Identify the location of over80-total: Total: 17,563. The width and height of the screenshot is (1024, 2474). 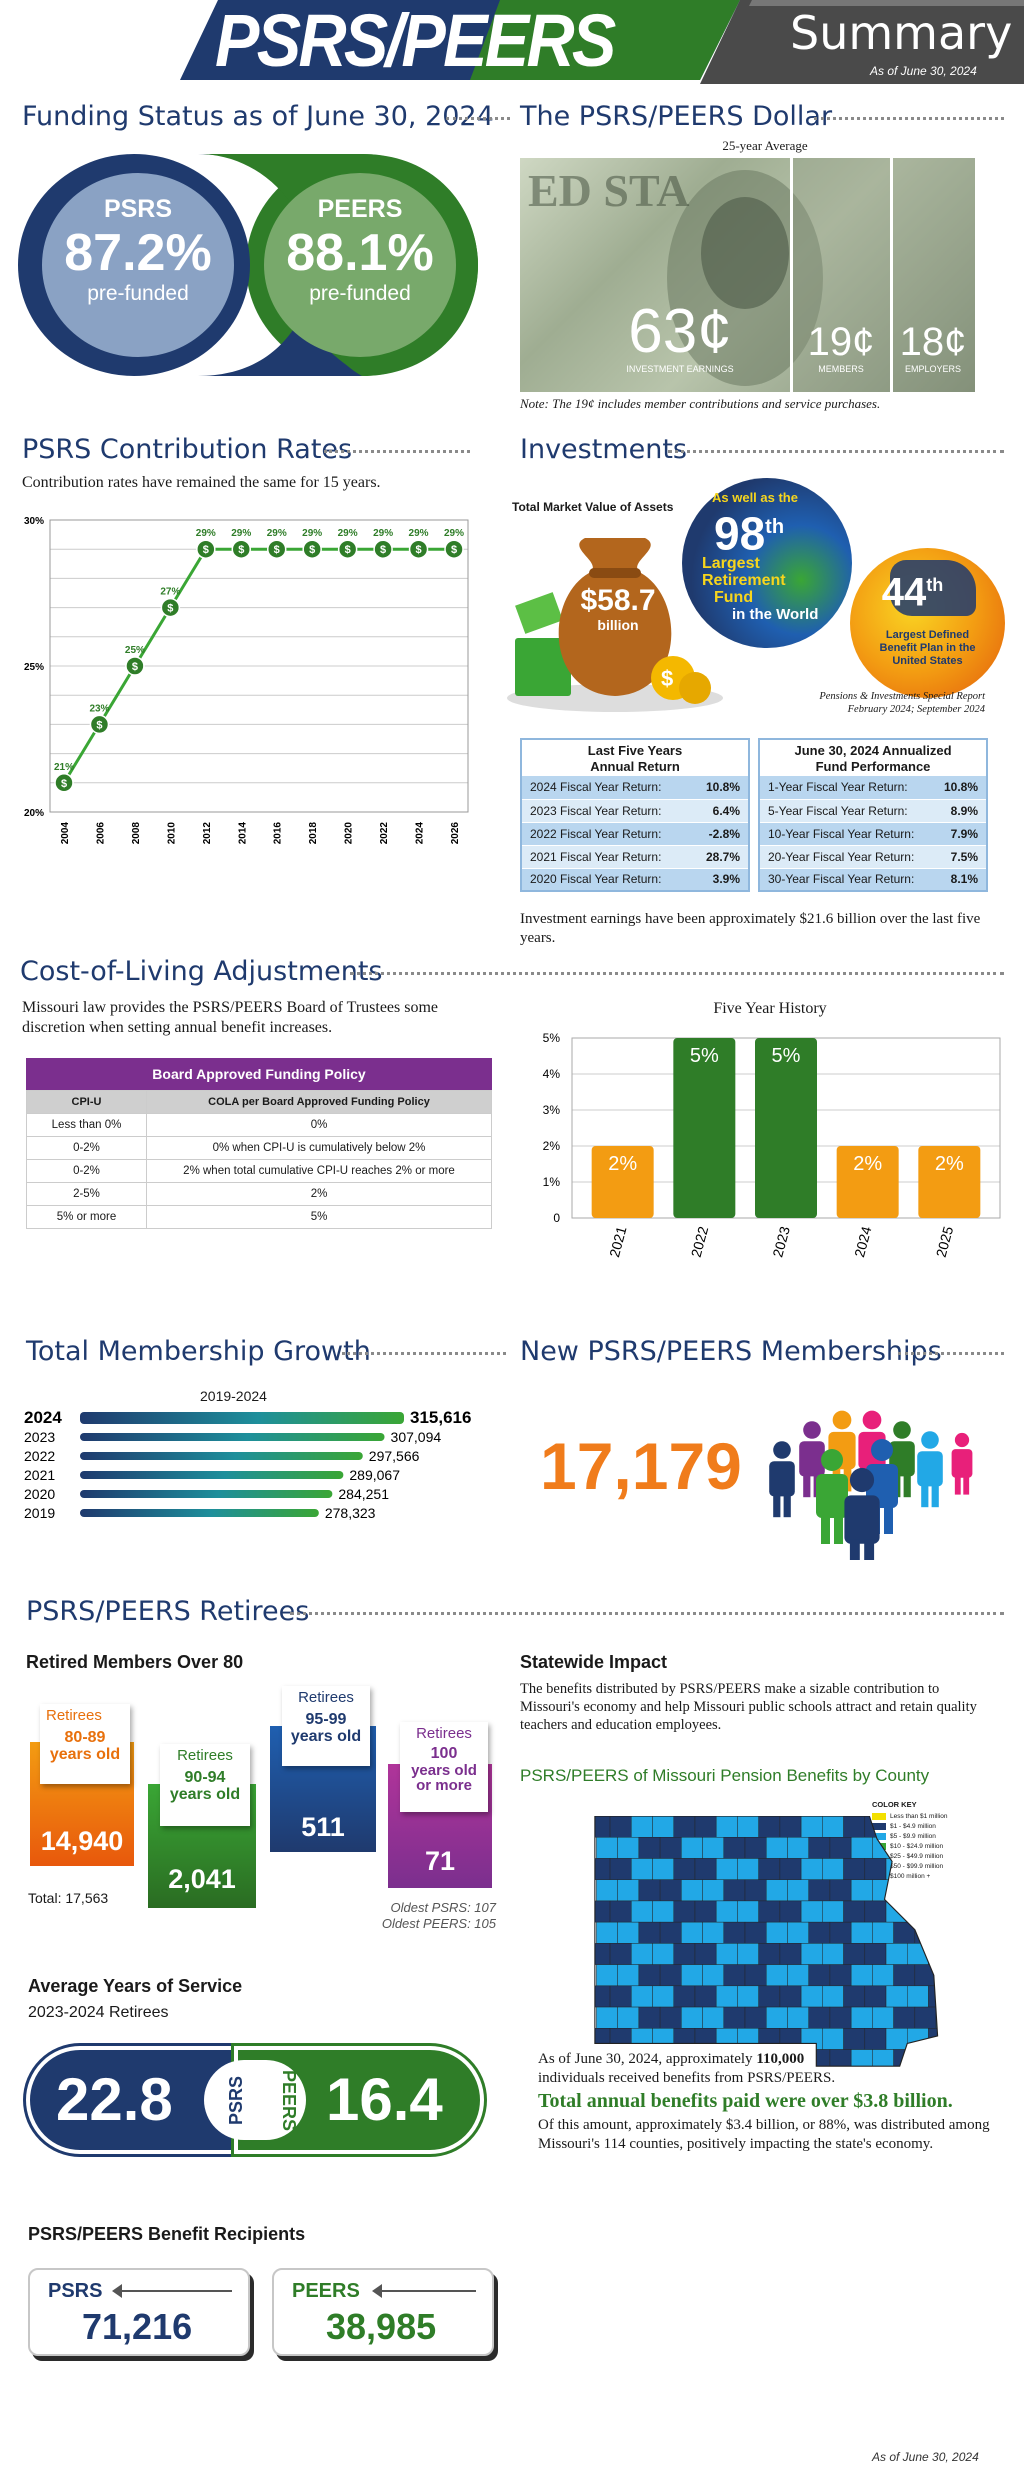
(68, 1898).